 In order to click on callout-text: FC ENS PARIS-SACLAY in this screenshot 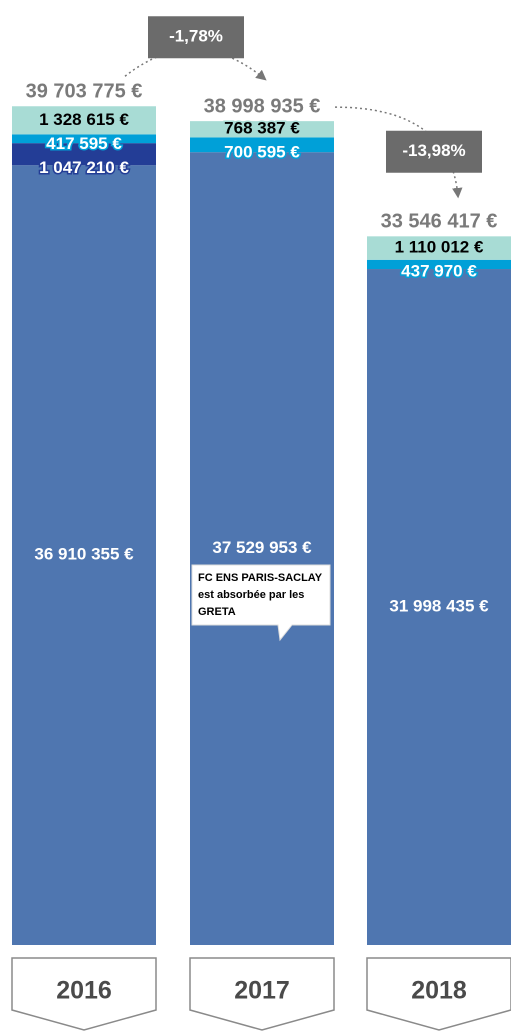, I will do `click(260, 578)`.